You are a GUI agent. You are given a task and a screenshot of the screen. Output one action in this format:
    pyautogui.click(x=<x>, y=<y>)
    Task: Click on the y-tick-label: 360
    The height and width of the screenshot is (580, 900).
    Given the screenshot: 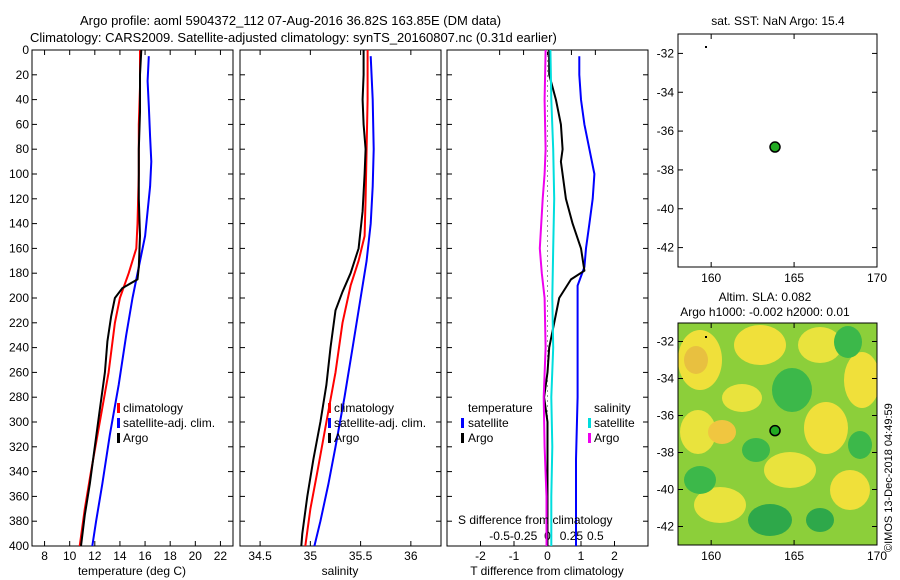 What is the action you would take?
    pyautogui.click(x=19, y=496)
    